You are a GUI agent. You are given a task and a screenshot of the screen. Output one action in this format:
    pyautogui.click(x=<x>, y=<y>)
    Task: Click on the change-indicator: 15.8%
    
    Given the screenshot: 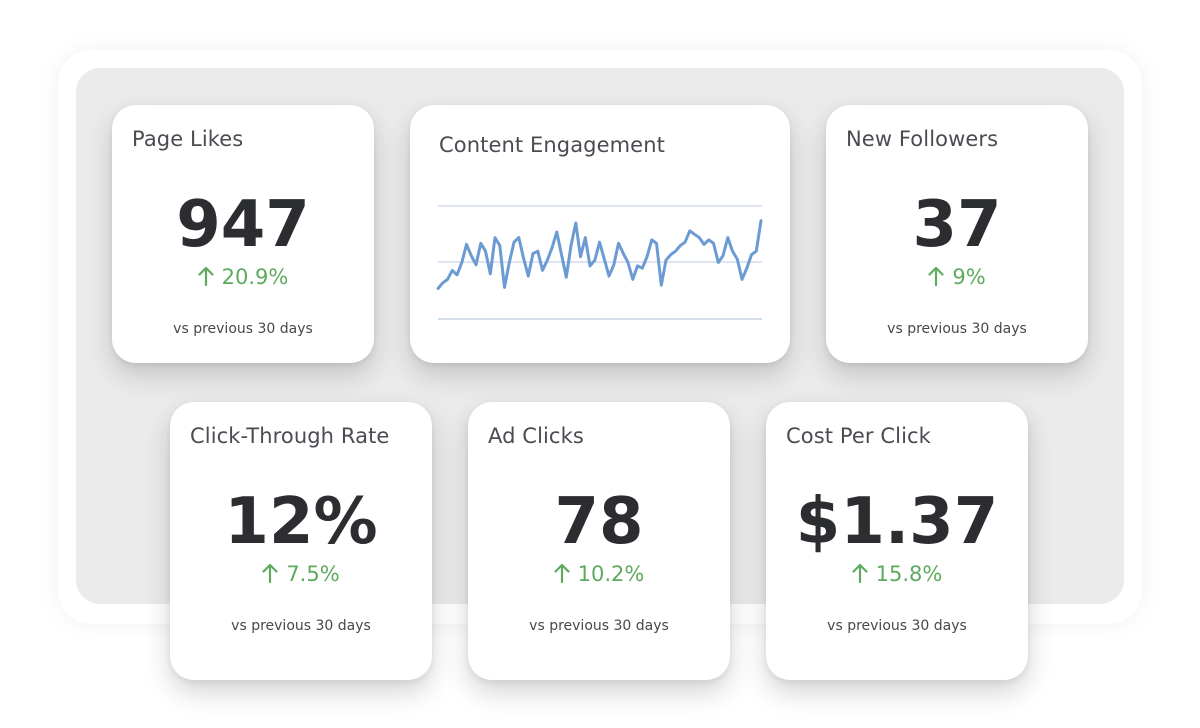 What is the action you would take?
    pyautogui.click(x=897, y=574)
    